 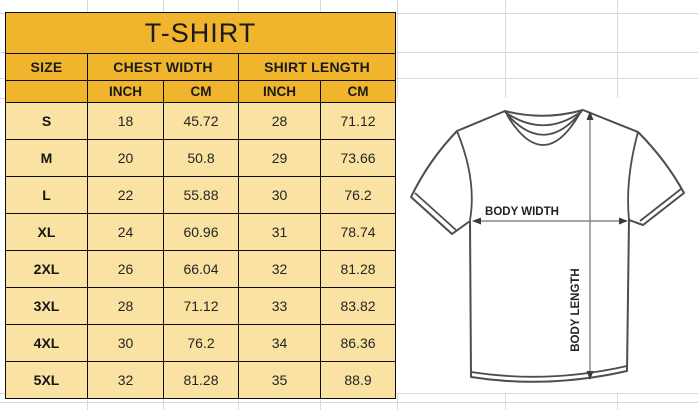 I want to click on table-row: S 18 45.72 28 71.12, so click(x=201, y=121).